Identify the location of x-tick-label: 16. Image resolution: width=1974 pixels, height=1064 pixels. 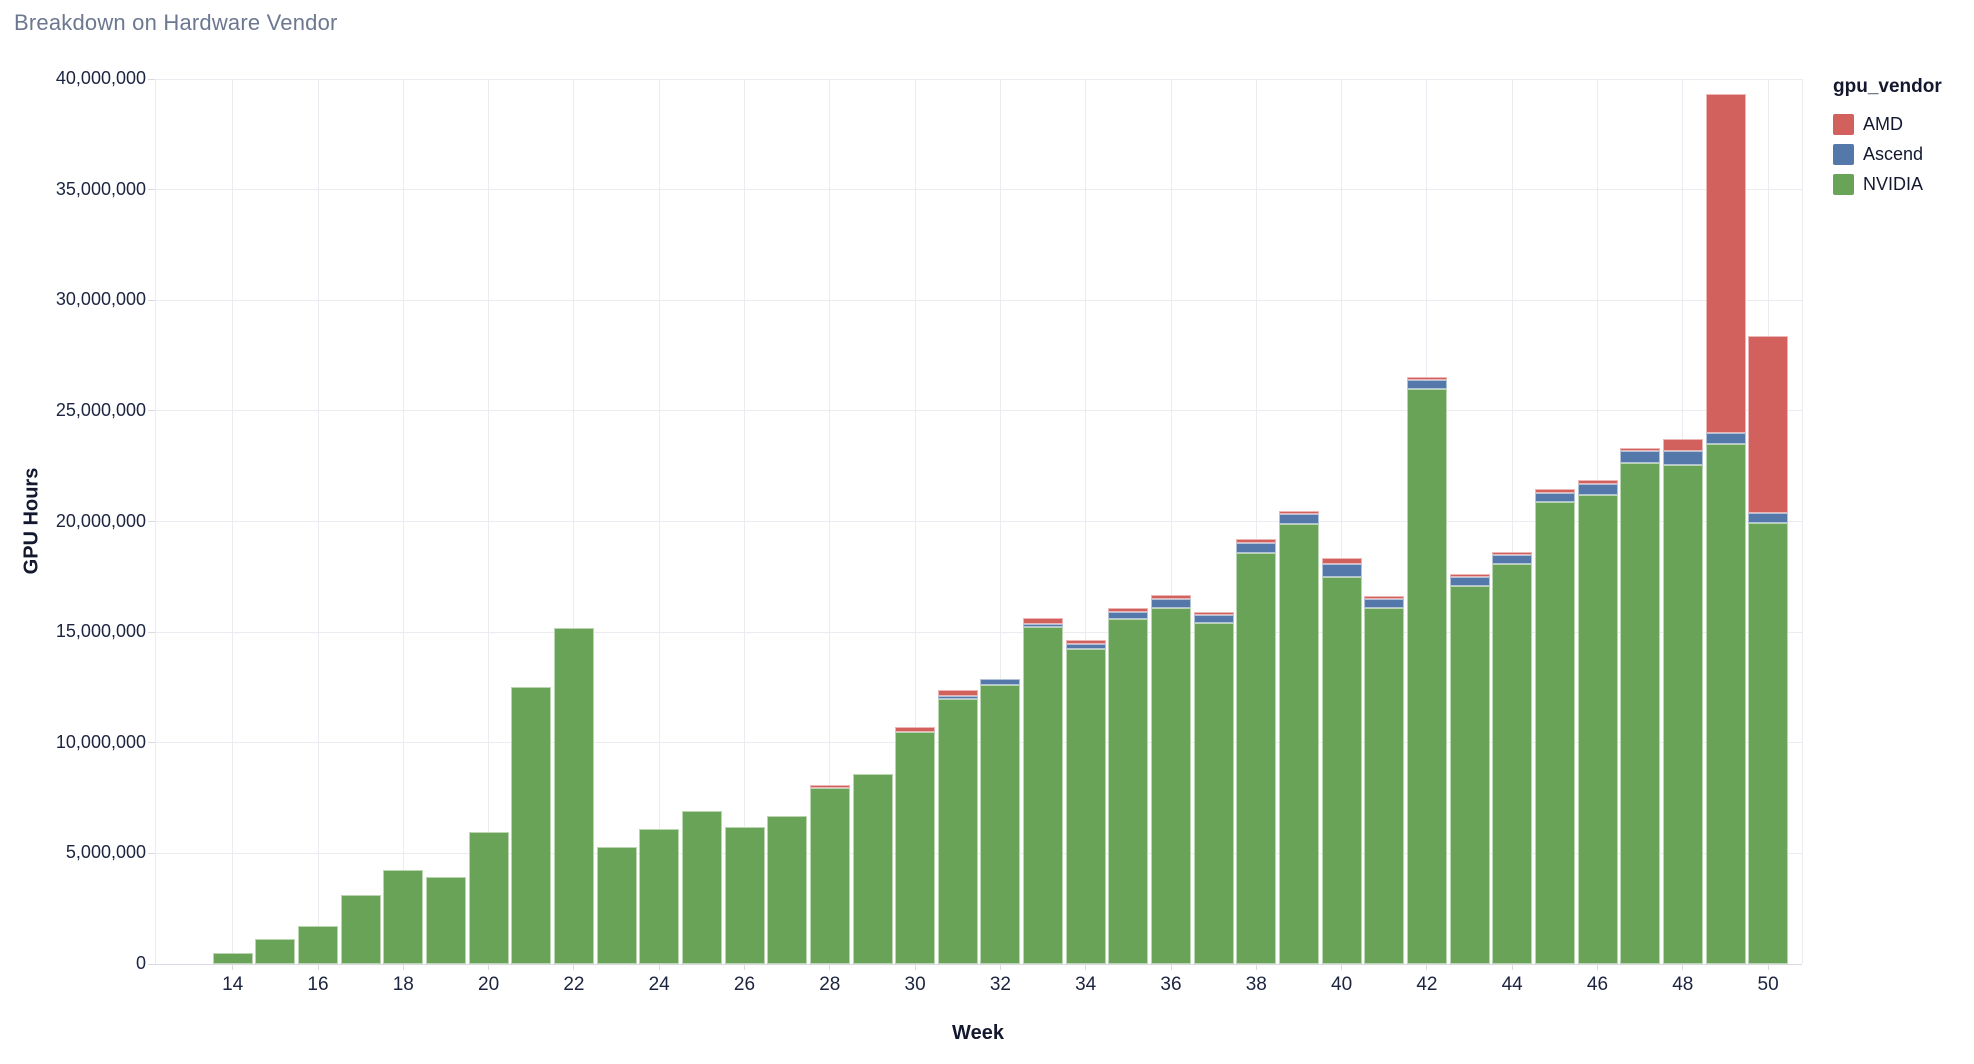
(318, 984).